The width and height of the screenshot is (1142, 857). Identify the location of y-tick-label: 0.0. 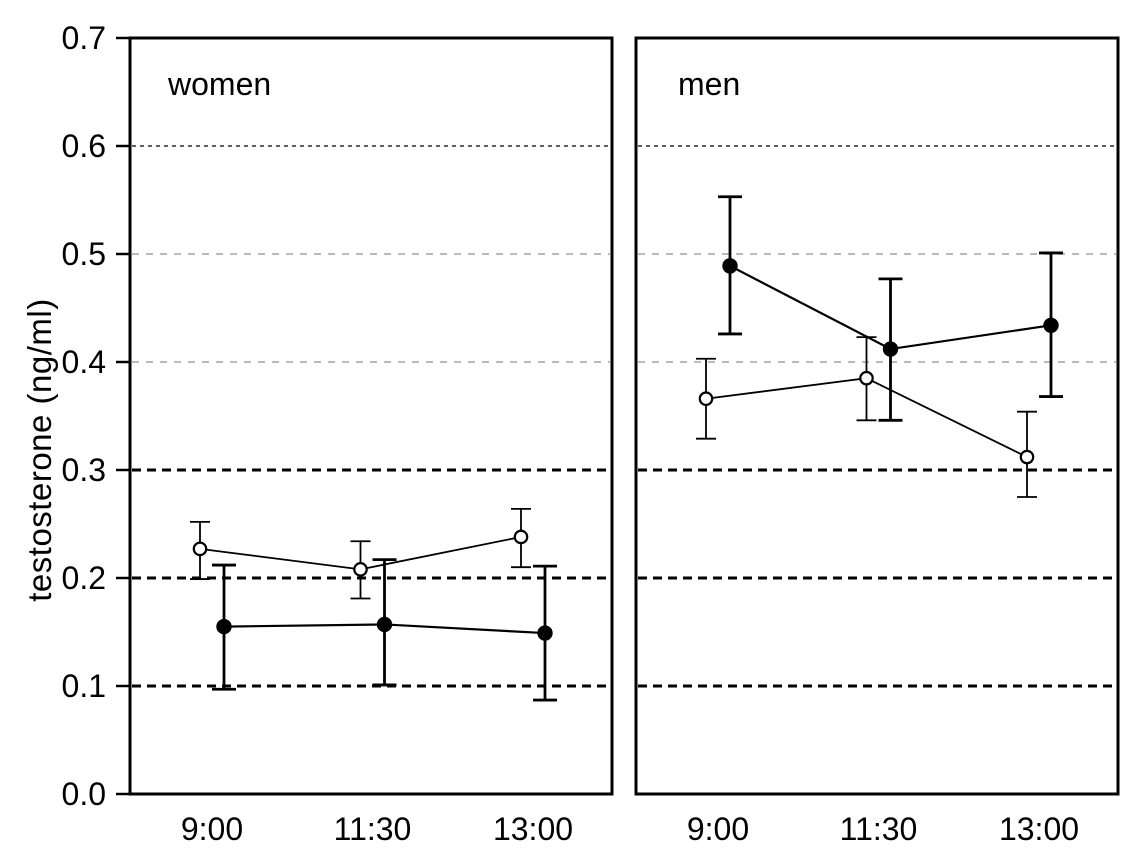
(84, 794).